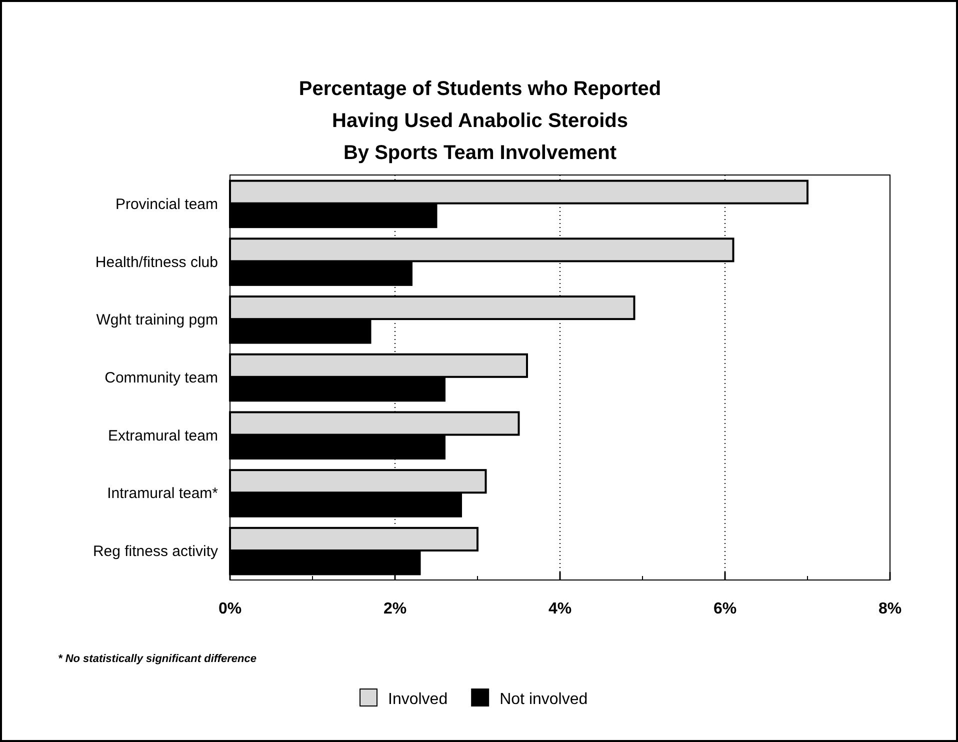  What do you see at coordinates (544, 699) in the screenshot?
I see `legend-label: Not involved` at bounding box center [544, 699].